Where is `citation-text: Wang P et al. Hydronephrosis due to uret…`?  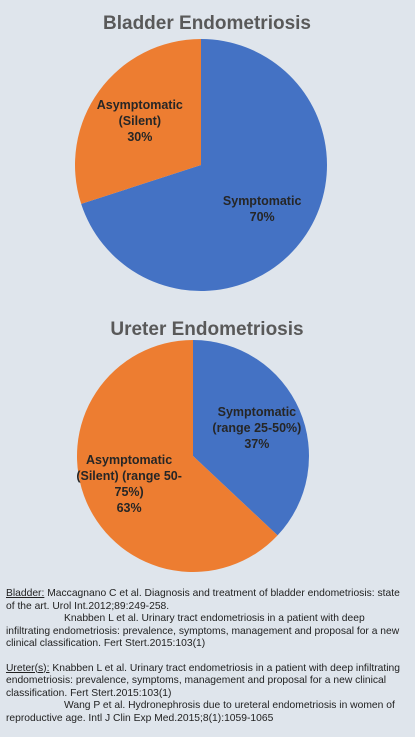
citation-text: Wang P et al. Hydronephrosis due to uret… is located at coordinates (200, 712).